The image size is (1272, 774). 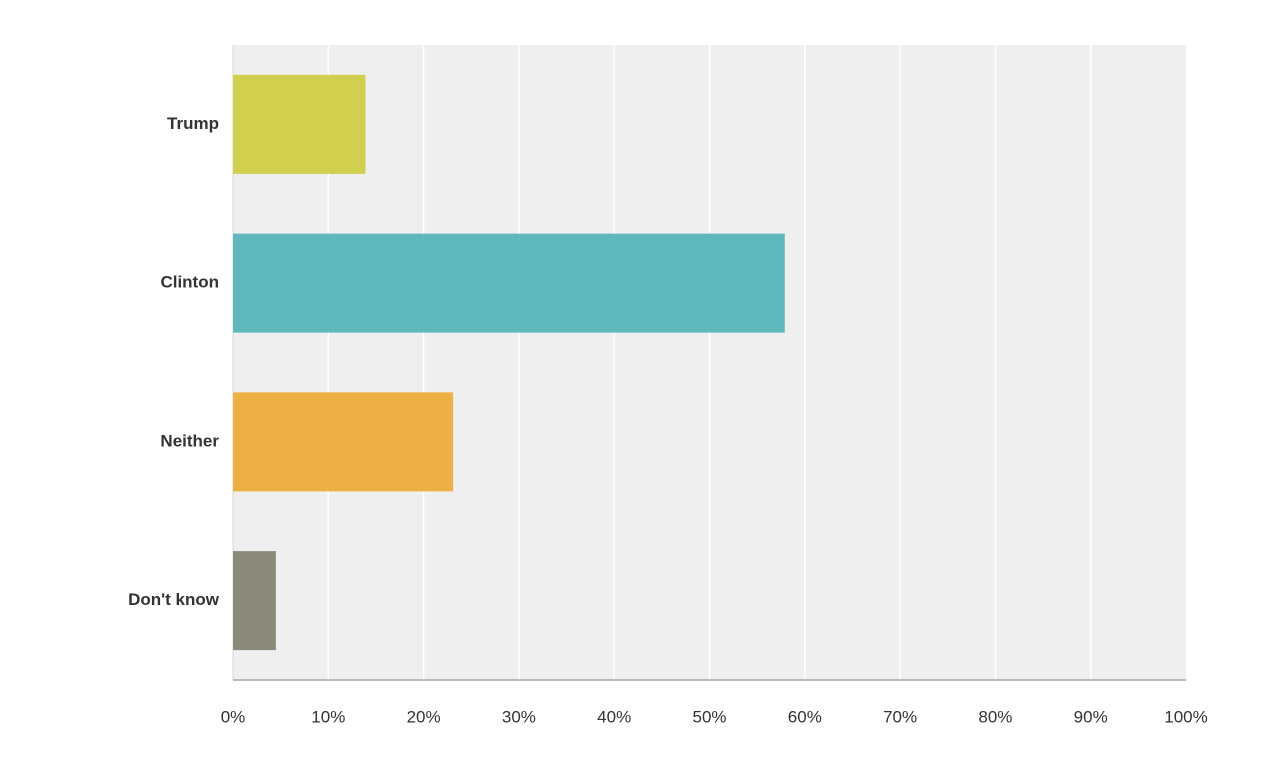 What do you see at coordinates (1091, 716) in the screenshot?
I see `x-tick-label: 90%` at bounding box center [1091, 716].